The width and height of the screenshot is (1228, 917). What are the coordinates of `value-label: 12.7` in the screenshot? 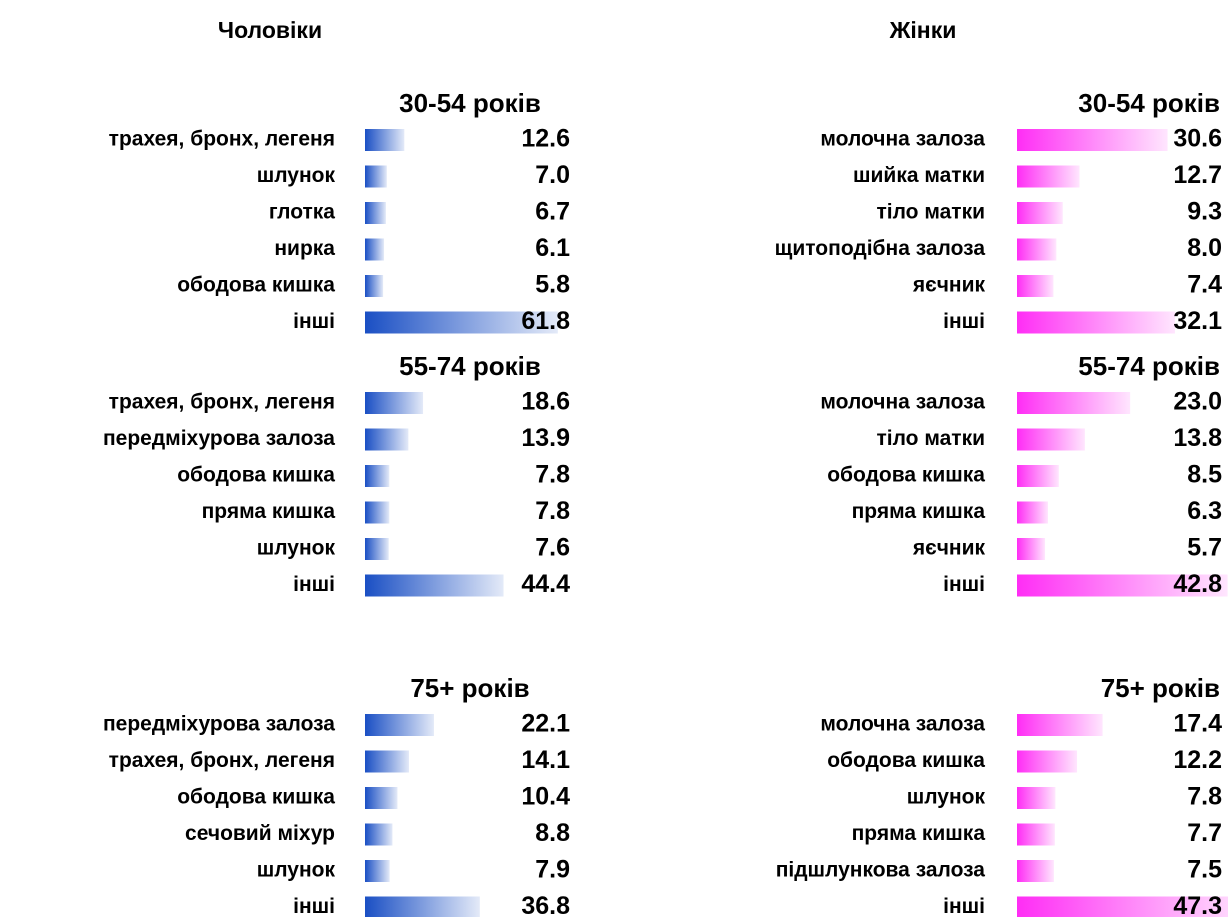 It's located at (1197, 175).